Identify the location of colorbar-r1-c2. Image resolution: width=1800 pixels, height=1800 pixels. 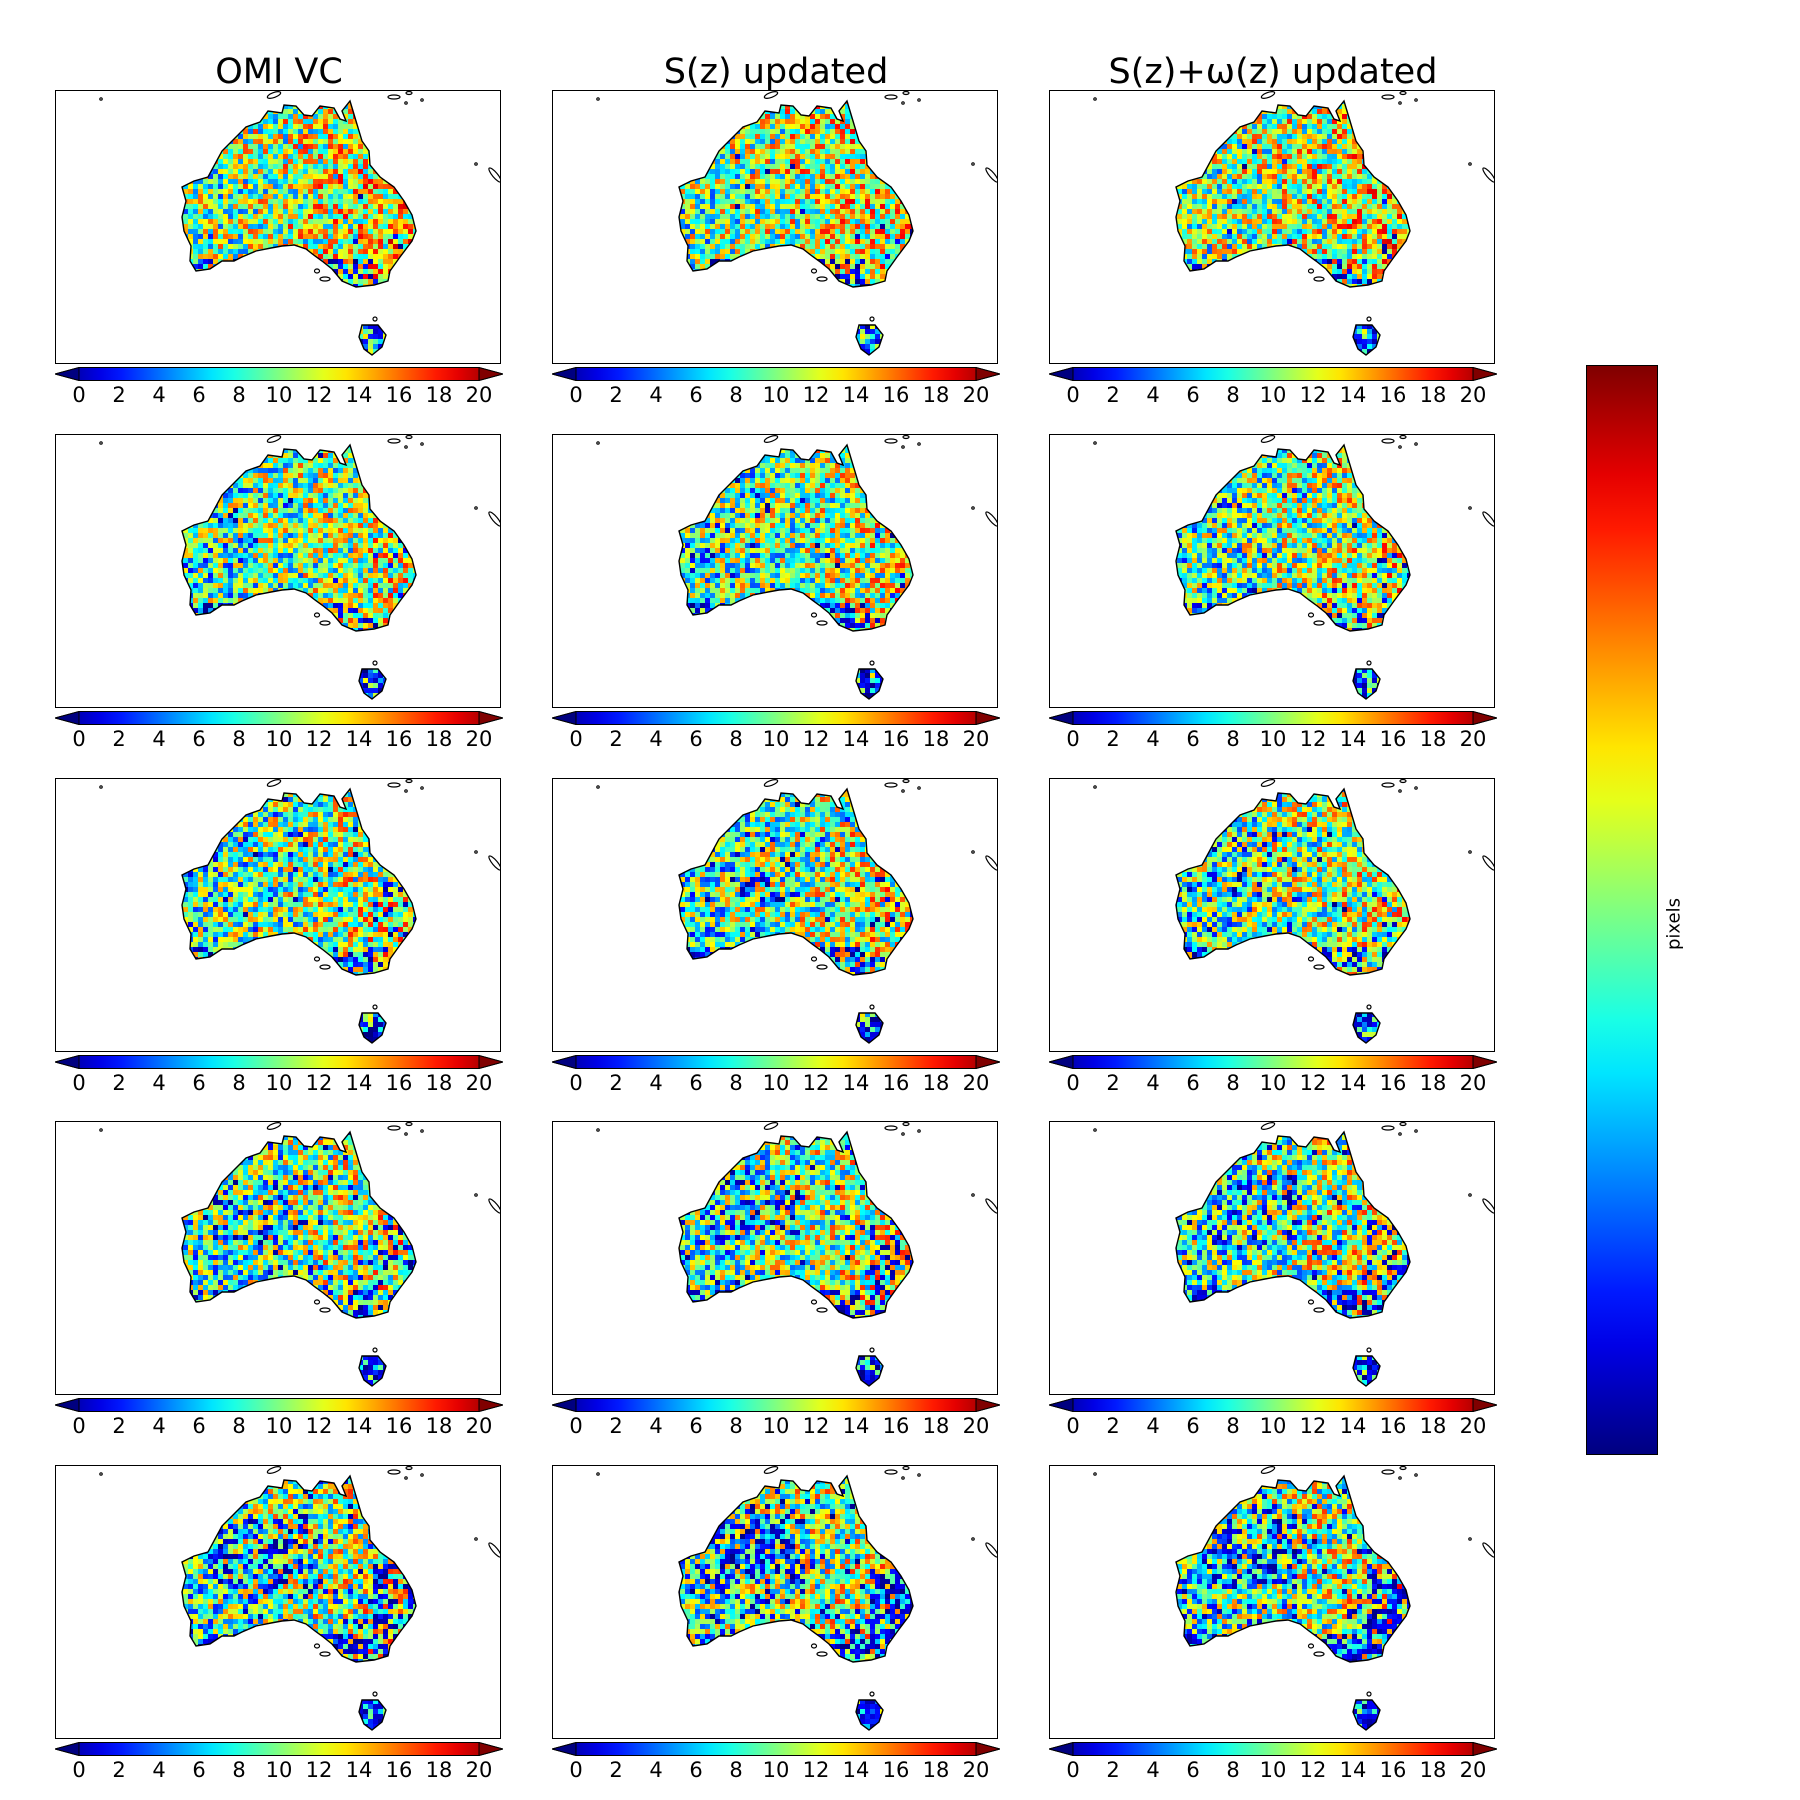
(776, 374).